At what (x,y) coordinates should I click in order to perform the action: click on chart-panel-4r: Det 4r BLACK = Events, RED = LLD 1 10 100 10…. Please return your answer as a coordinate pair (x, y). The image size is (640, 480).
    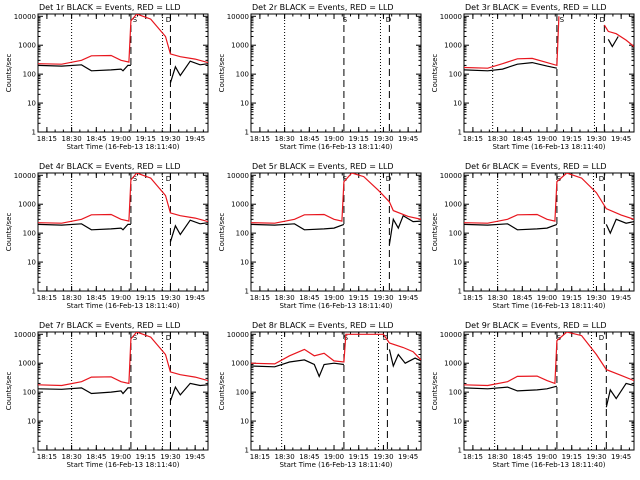
    Looking at the image, I should click on (107, 236).